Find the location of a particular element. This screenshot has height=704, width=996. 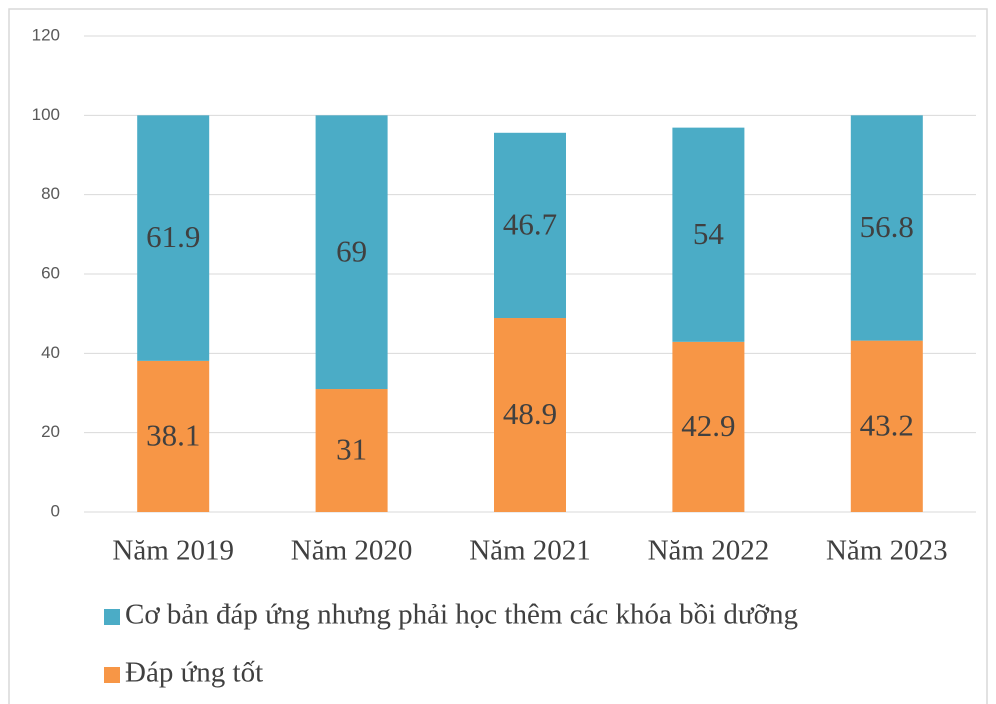

data-label: 48.9 is located at coordinates (530, 413).